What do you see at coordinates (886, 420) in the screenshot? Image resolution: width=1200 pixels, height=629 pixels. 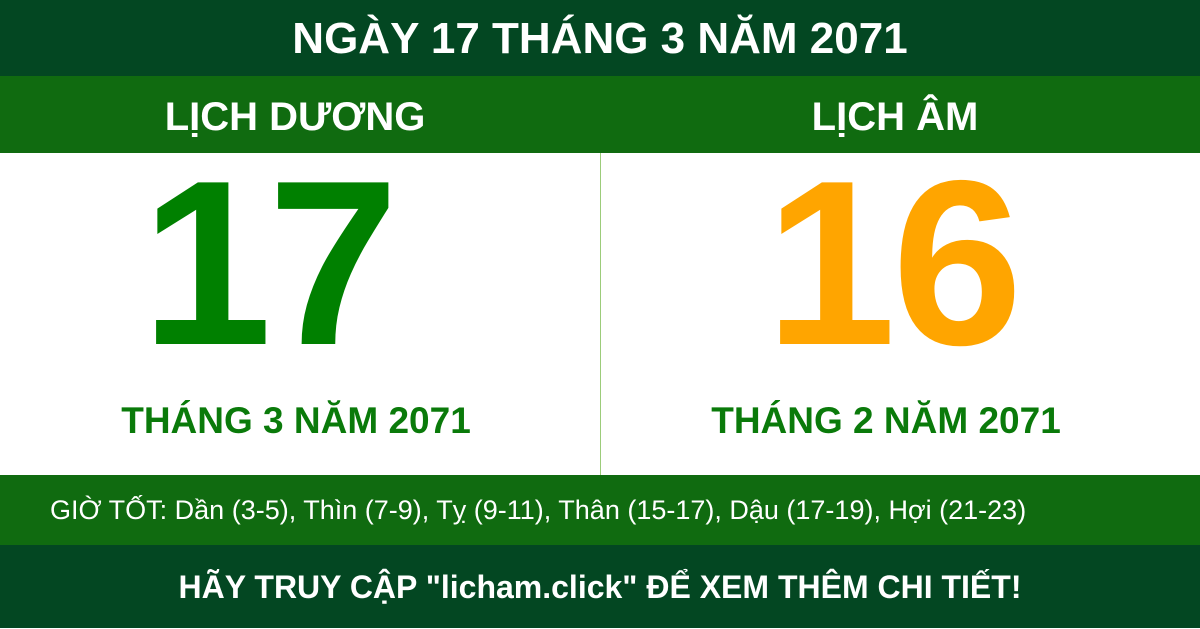 I see `lunar-month-year: THÁNG 2 NĂM 2071` at bounding box center [886, 420].